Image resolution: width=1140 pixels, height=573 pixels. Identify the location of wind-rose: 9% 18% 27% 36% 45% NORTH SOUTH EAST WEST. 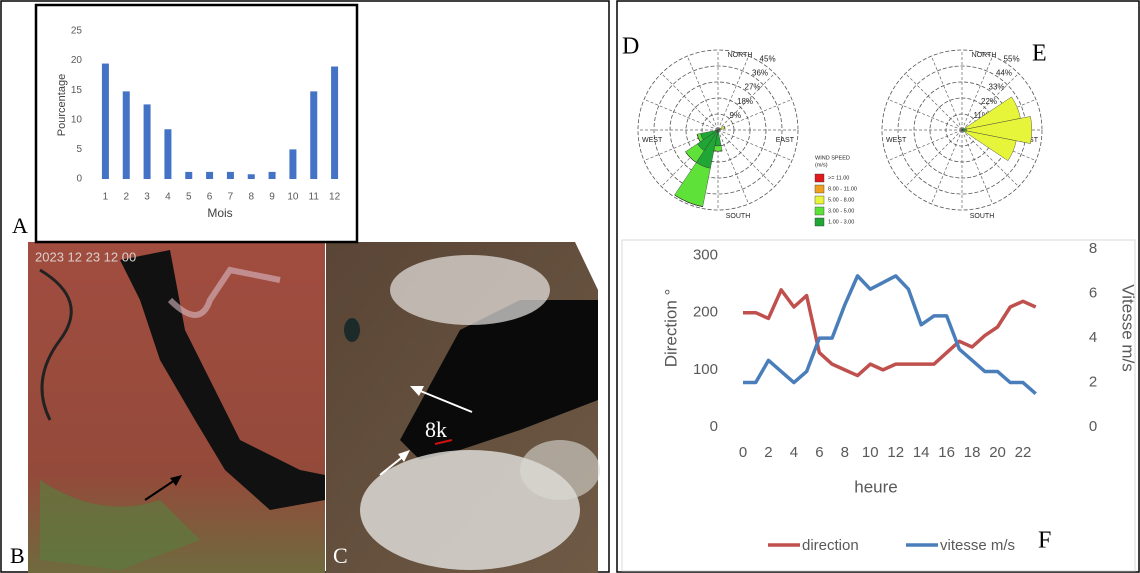
(718, 134).